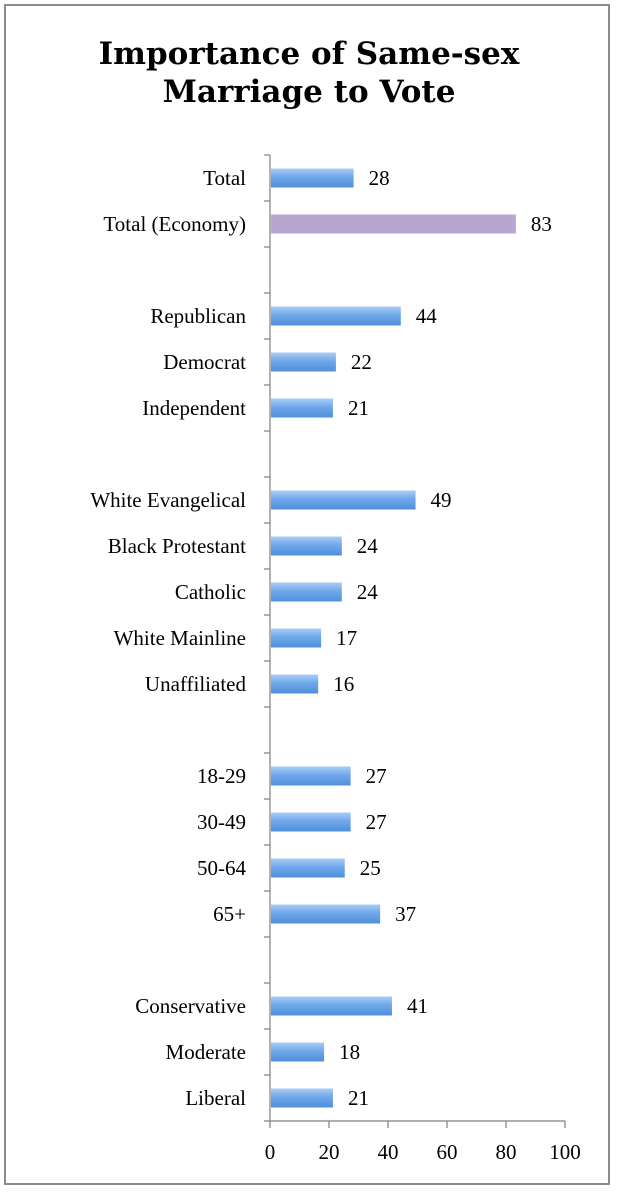 This screenshot has width=618, height=1193. I want to click on data-label: 18, so click(349, 1052).